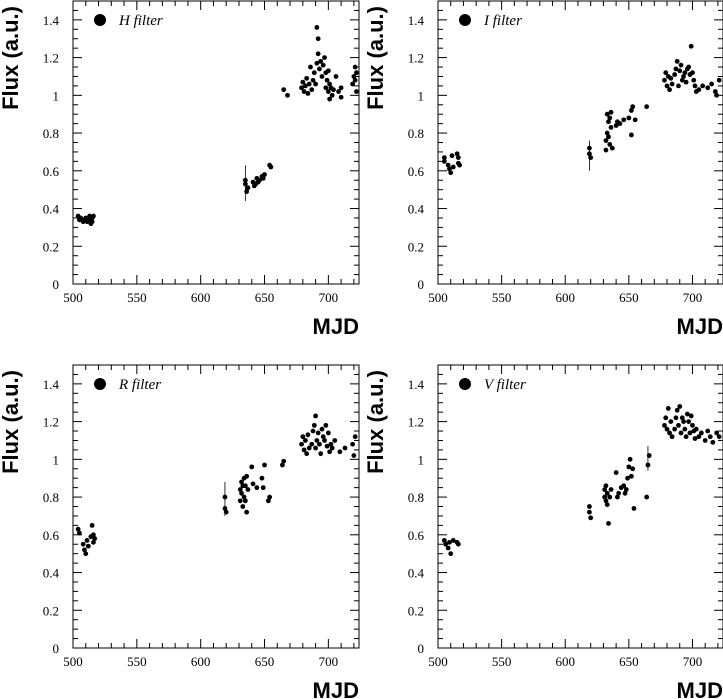 This screenshot has height=699, width=723. I want to click on y-axis-title: Flux (a.u.), so click(11, 422).